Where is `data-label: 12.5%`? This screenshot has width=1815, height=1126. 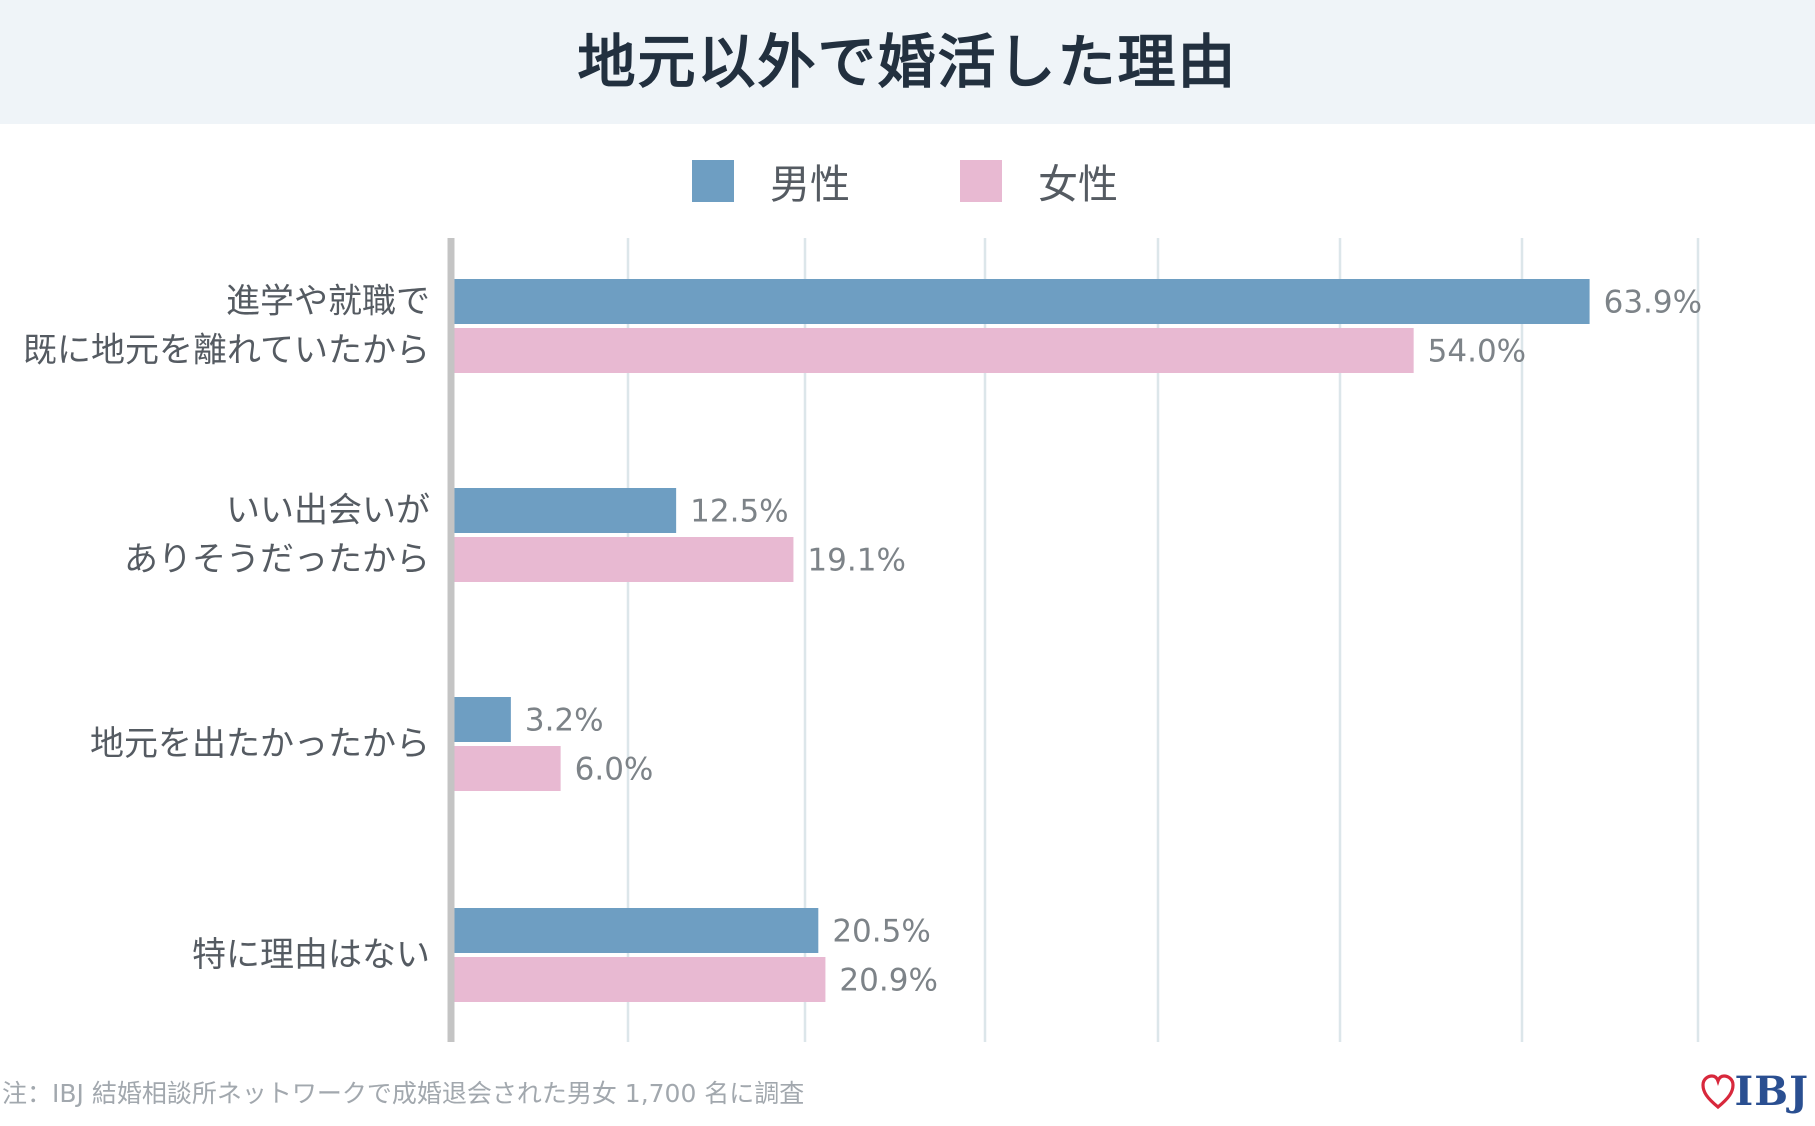 data-label: 12.5% is located at coordinates (739, 512).